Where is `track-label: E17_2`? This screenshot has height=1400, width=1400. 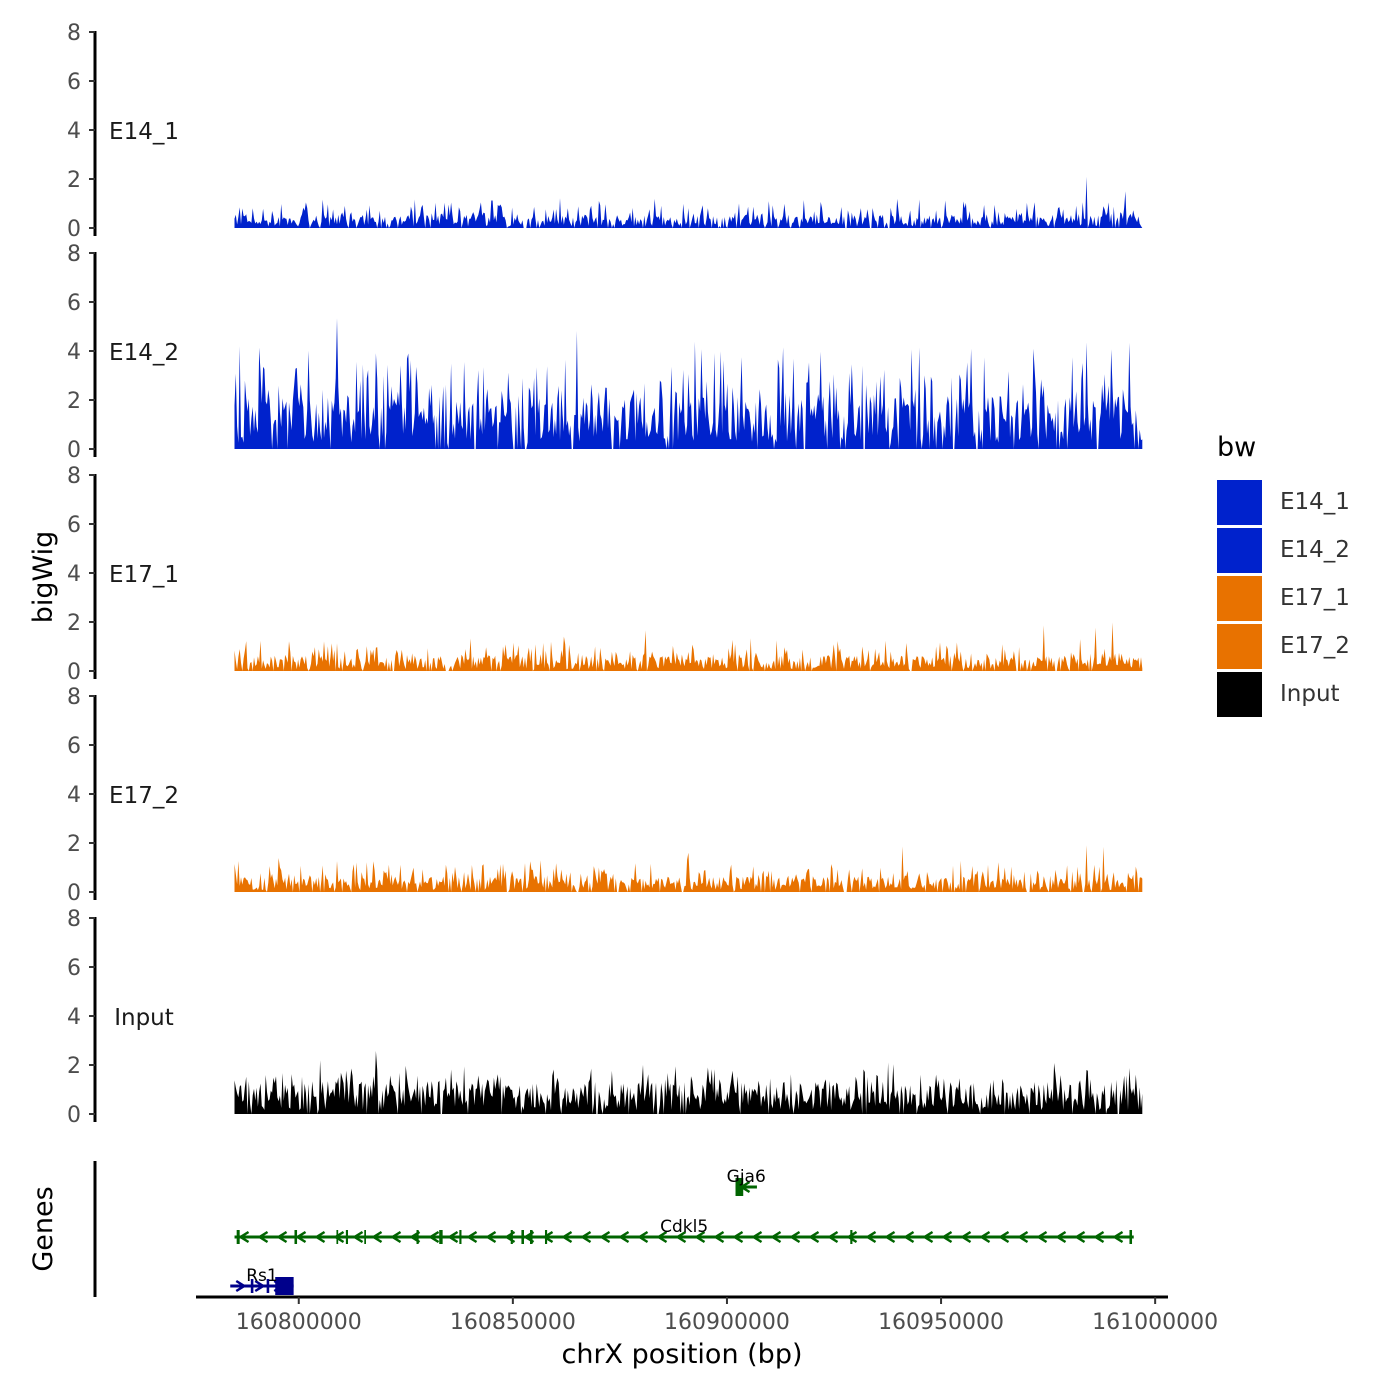 track-label: E17_2 is located at coordinates (144, 796).